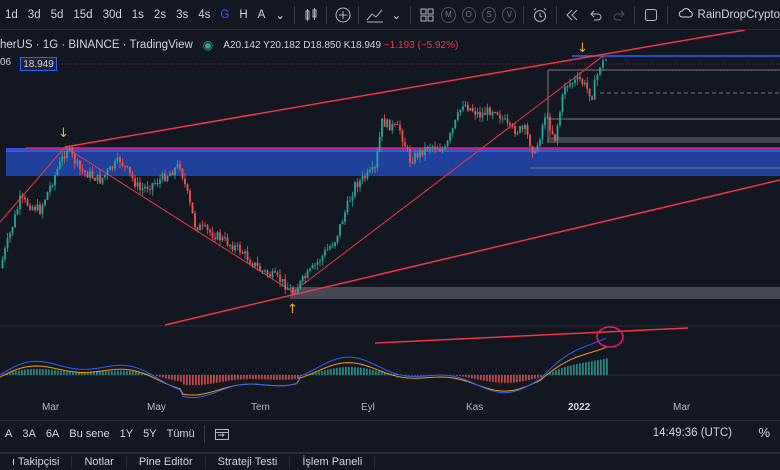 This screenshot has width=780, height=470. What do you see at coordinates (650, 15) in the screenshot?
I see `fullscreen-icon` at bounding box center [650, 15].